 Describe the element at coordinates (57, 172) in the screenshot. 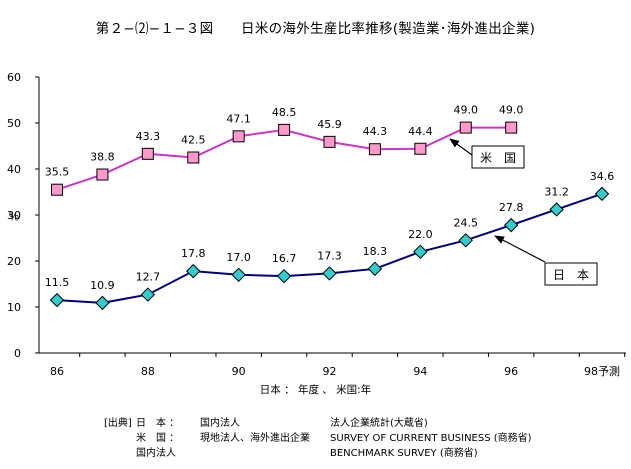

I see `data-label: 35.5` at that location.